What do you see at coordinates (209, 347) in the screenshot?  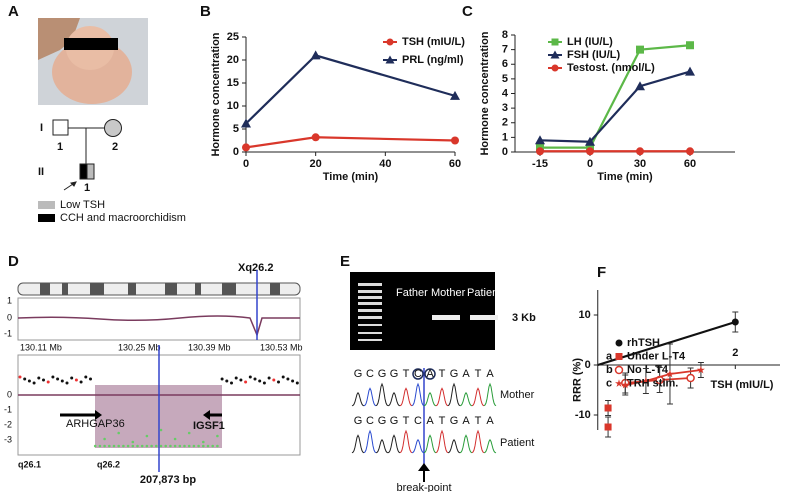 I see `position-label: 130.39 Mb` at bounding box center [209, 347].